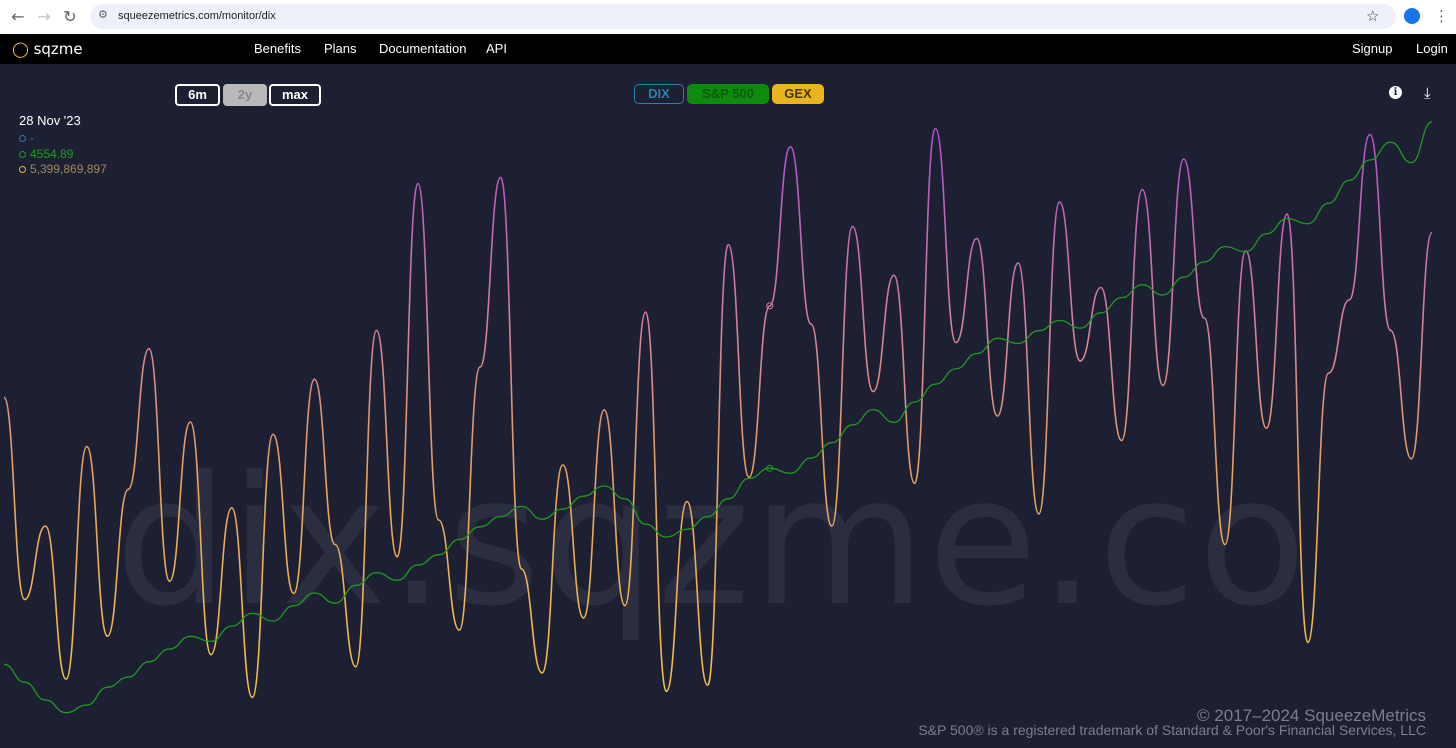 The image size is (1456, 748). Describe the element at coordinates (197, 95) in the screenshot. I see `range-6m-button: 6m` at that location.